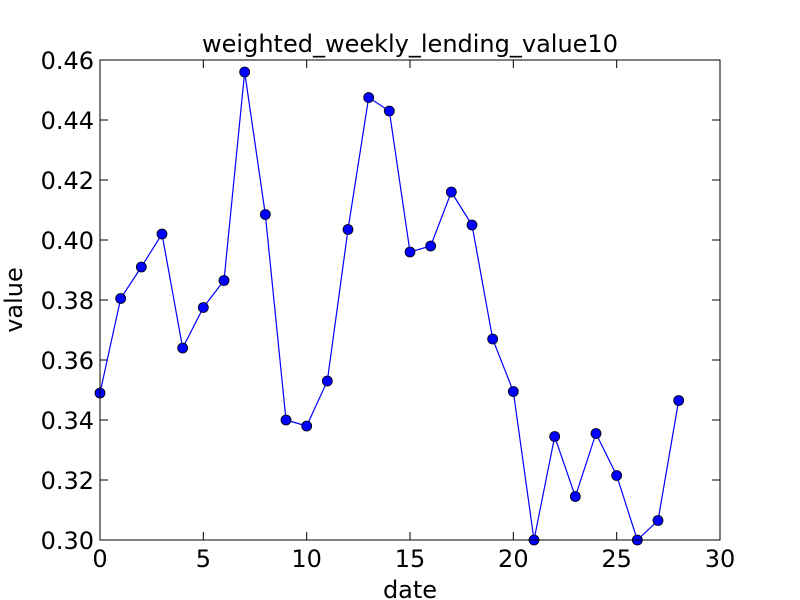 This screenshot has width=800, height=600. Describe the element at coordinates (67, 301) in the screenshot. I see `y-tick-label: 0.38` at that location.